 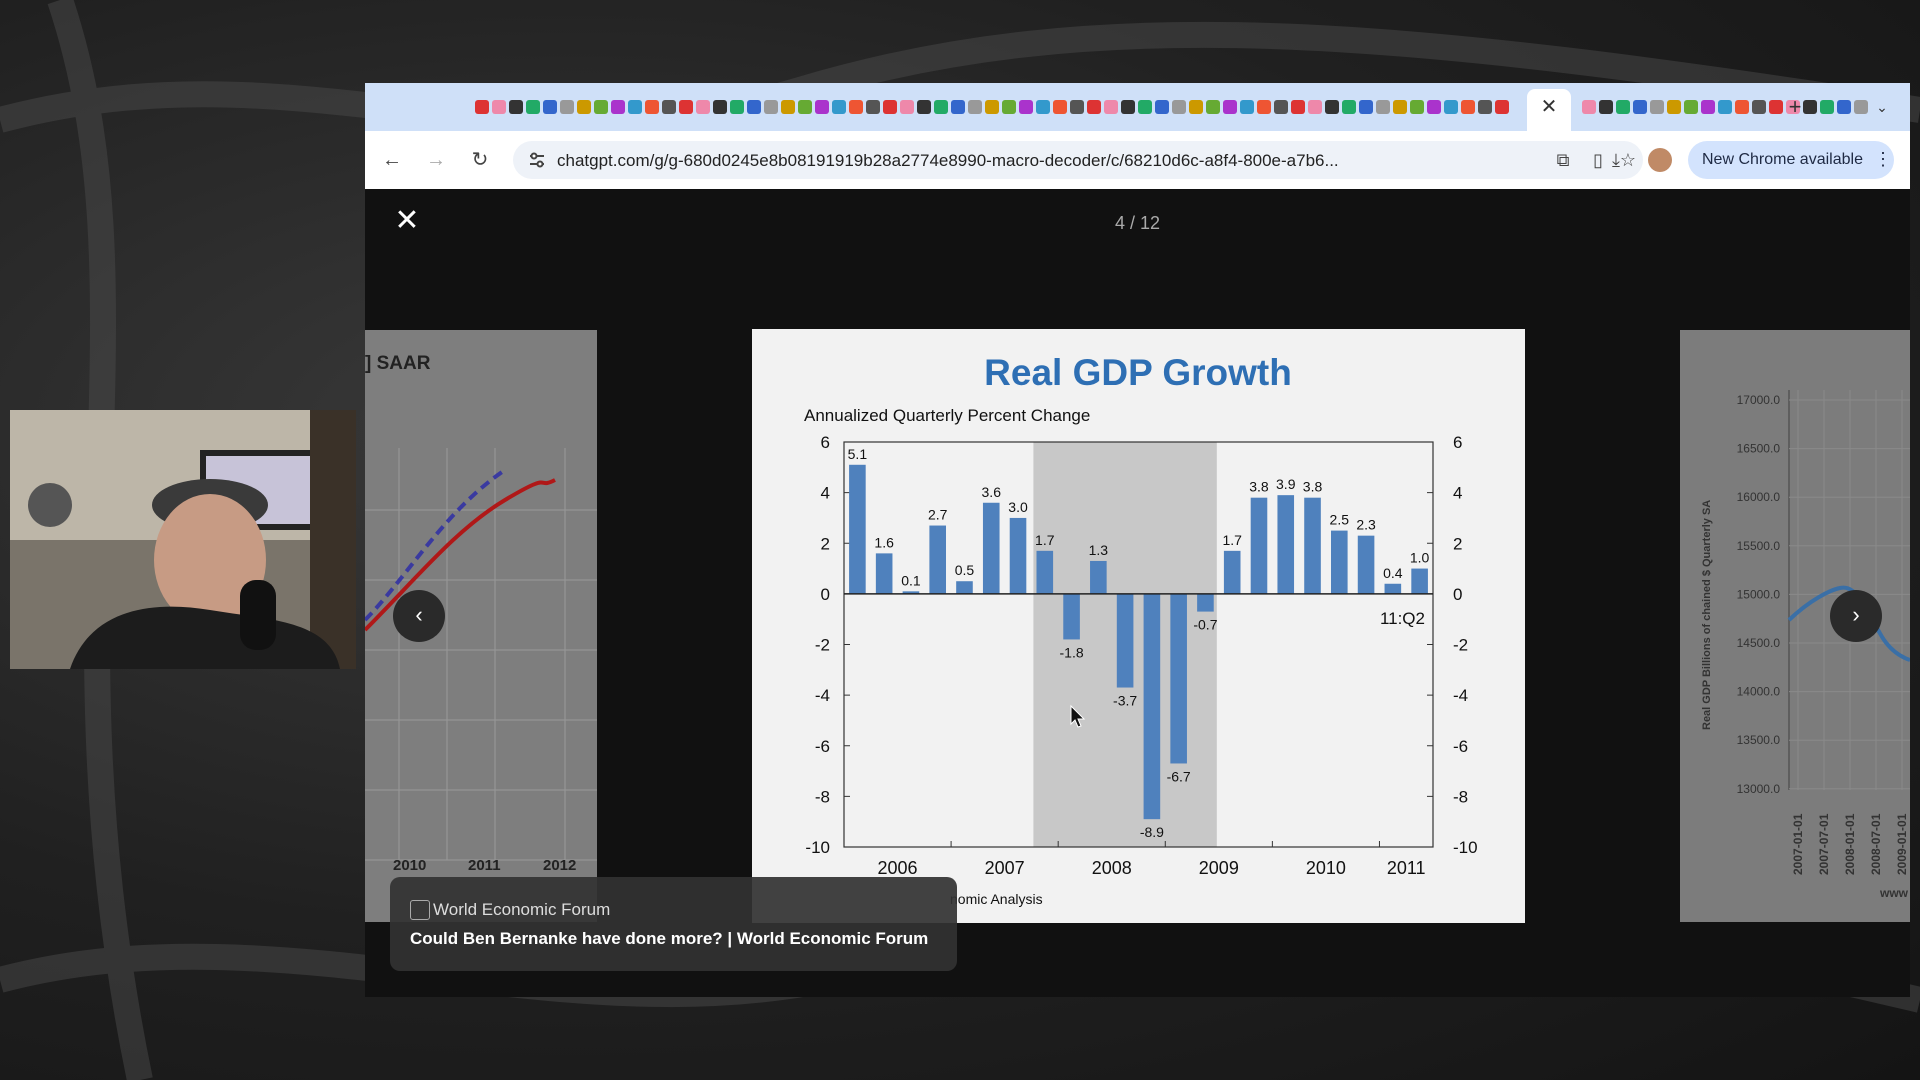 What do you see at coordinates (407, 220) in the screenshot?
I see `close-viewer-icon: ✕` at bounding box center [407, 220].